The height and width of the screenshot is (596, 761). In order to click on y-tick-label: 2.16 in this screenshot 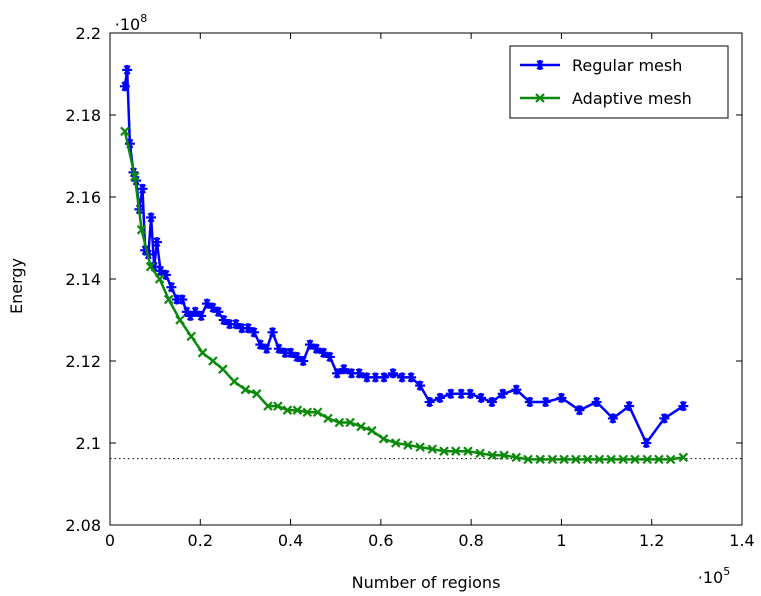, I will do `click(83, 197)`.